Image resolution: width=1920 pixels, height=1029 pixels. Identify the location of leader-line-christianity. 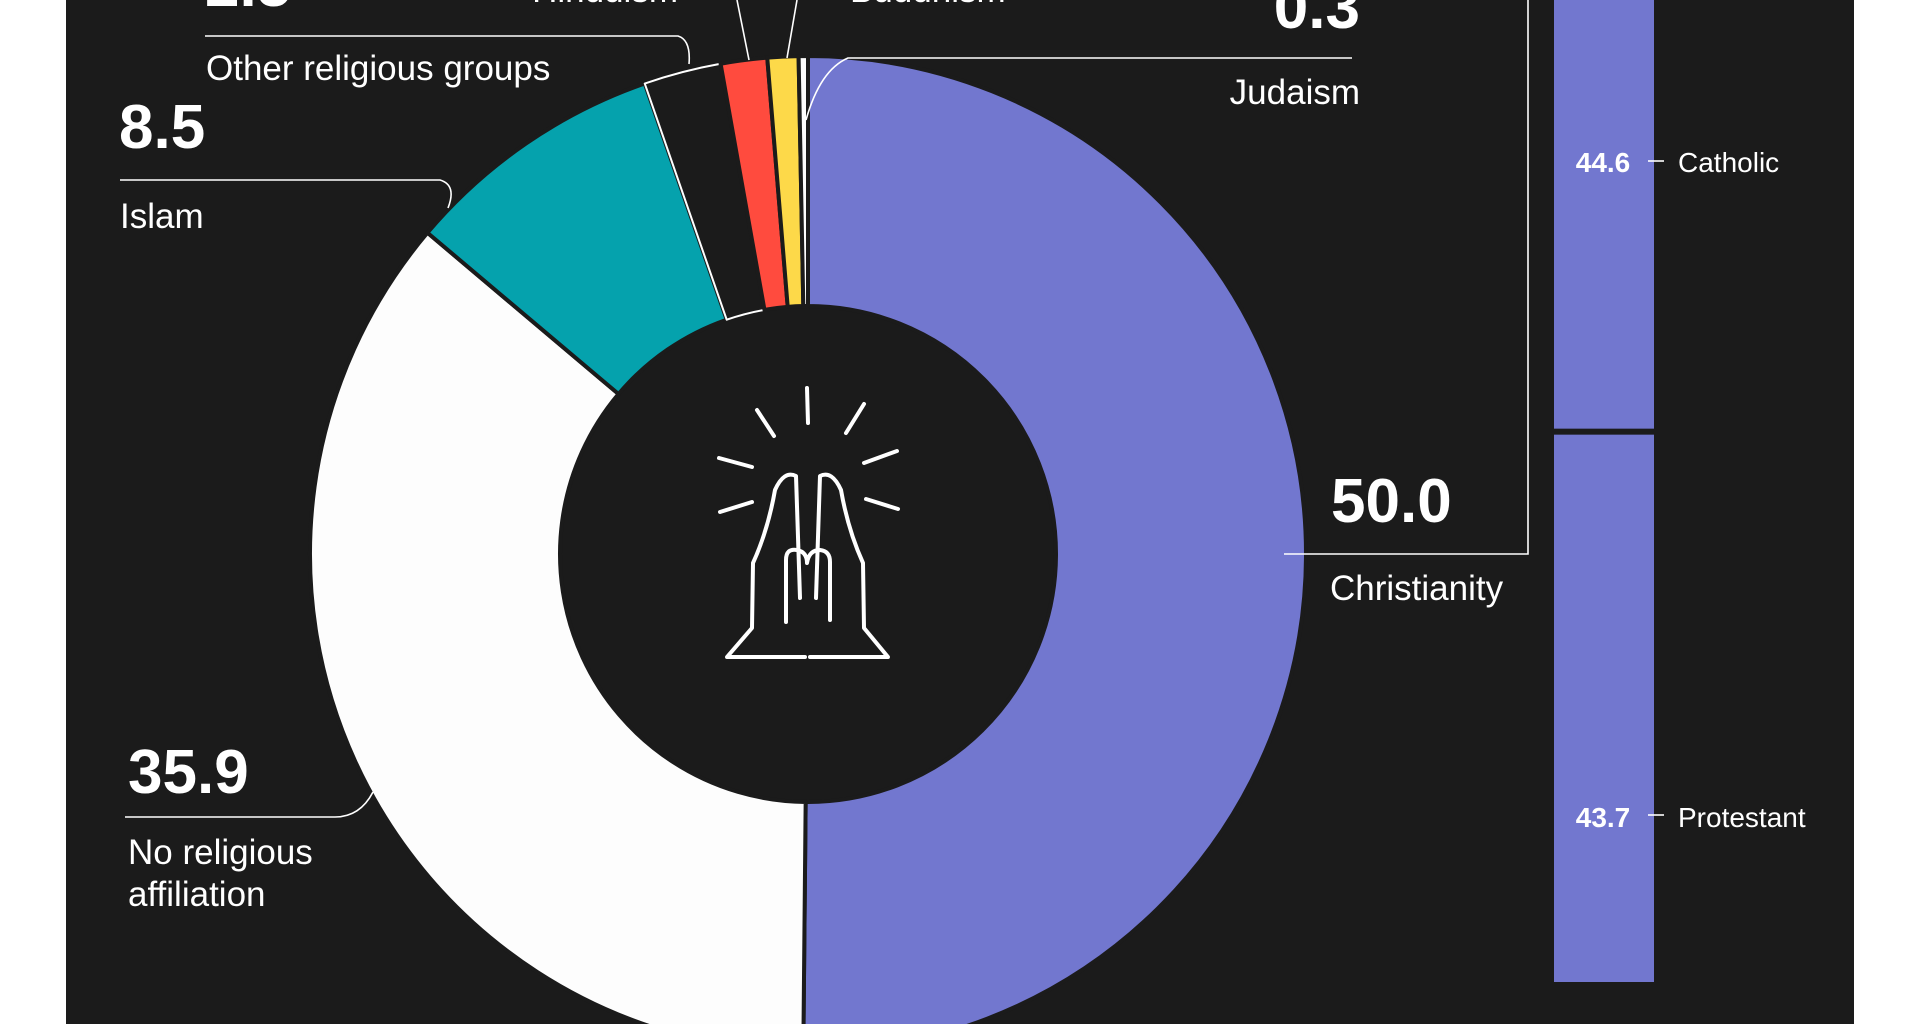
(1406, 277).